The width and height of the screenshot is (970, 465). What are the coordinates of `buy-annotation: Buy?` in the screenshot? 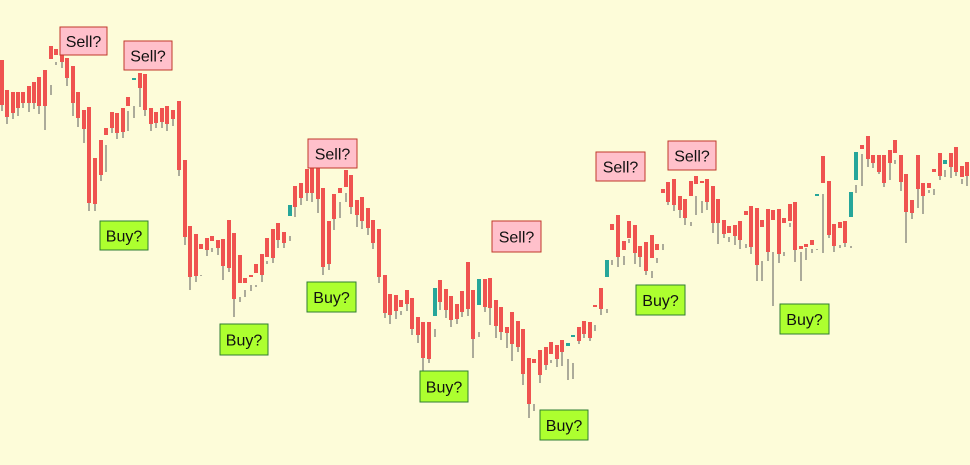 It's located at (331, 297).